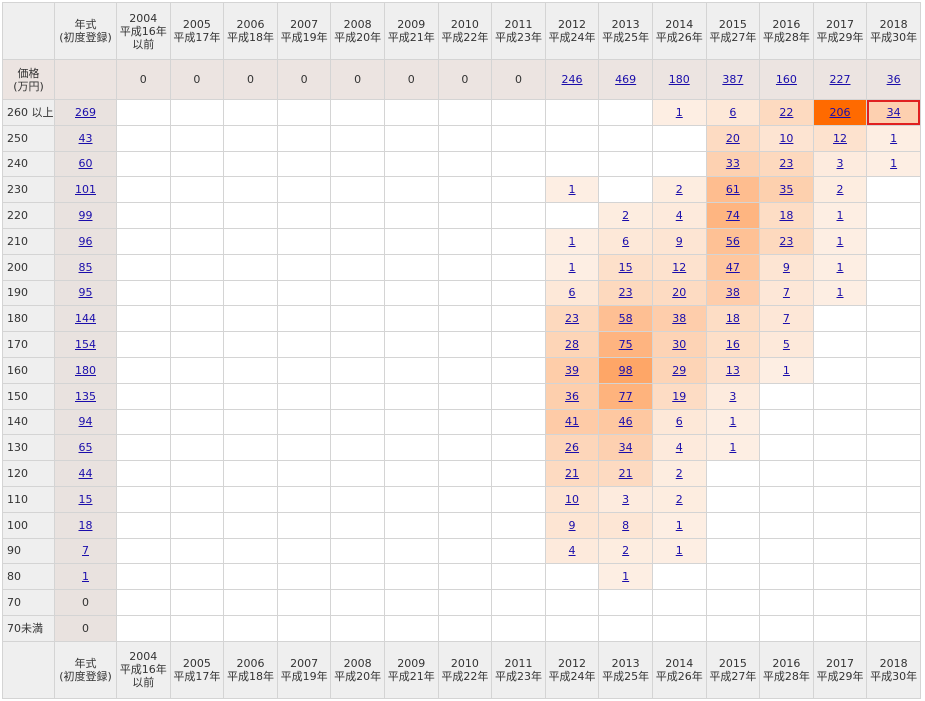 The image size is (925, 701). Describe the element at coordinates (626, 79) in the screenshot. I see `count-link: 469` at that location.